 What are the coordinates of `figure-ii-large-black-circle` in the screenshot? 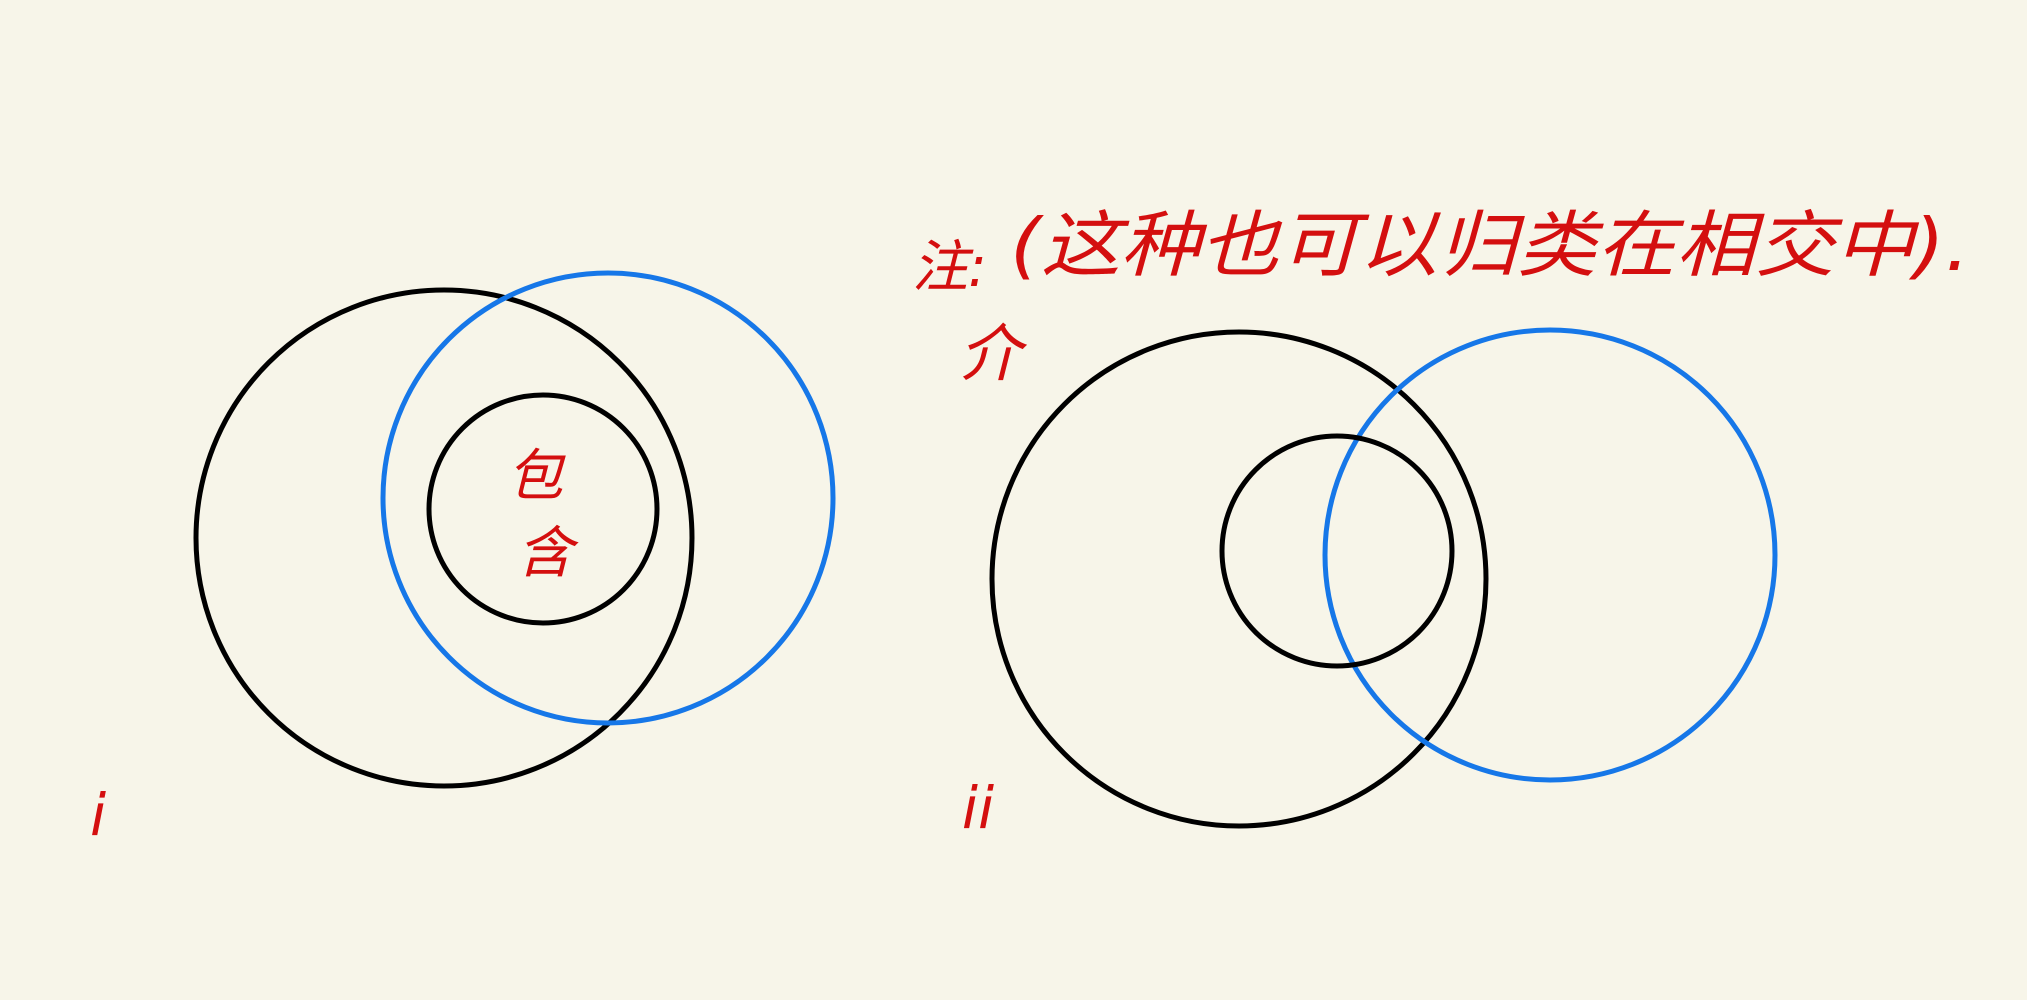 It's located at (1239, 579).